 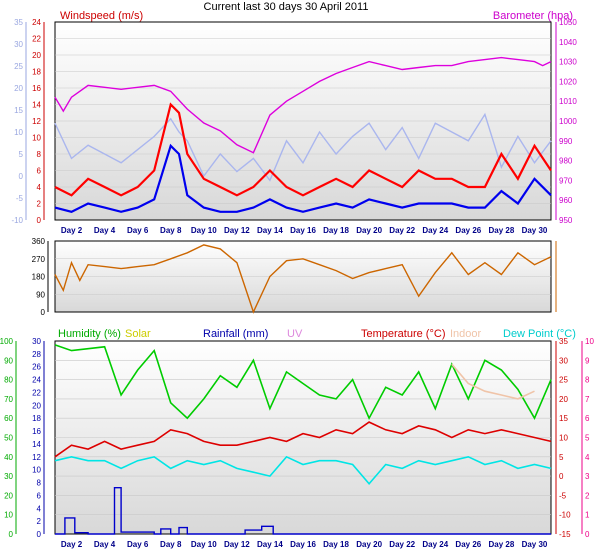 I want to click on series-wind-speed-trend, so click(x=303, y=147).